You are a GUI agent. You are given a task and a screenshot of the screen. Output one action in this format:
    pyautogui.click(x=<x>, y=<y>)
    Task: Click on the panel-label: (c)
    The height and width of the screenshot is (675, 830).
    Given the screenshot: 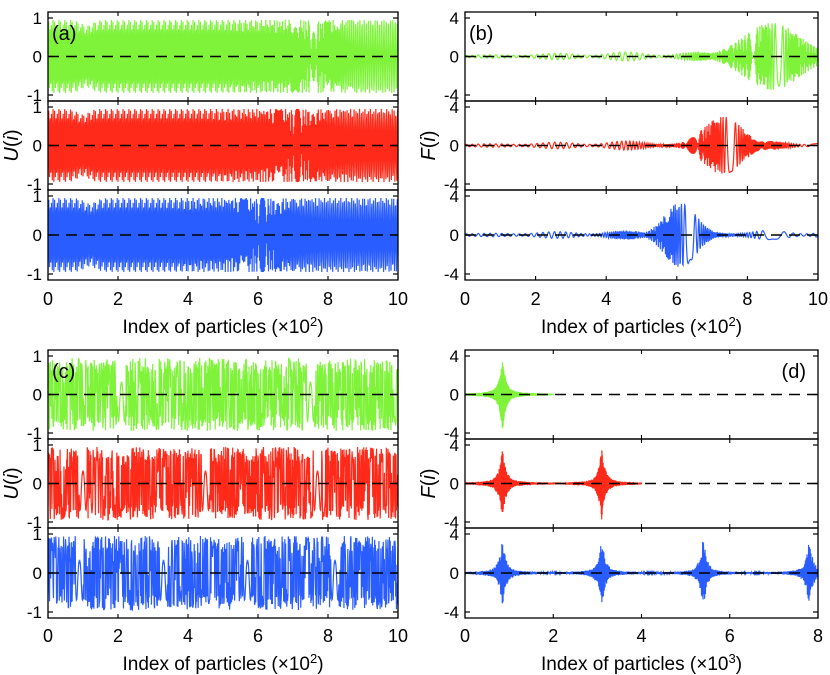 What is the action you would take?
    pyautogui.click(x=63, y=372)
    